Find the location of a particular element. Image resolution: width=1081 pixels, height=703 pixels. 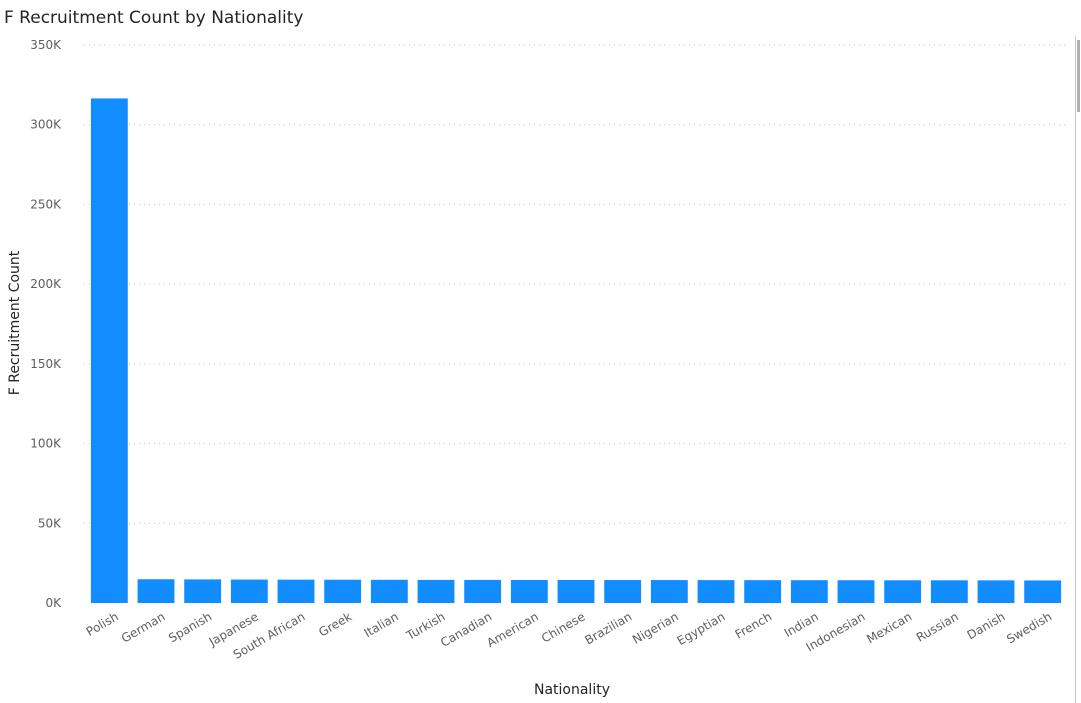

bar-nigerian is located at coordinates (669, 591).